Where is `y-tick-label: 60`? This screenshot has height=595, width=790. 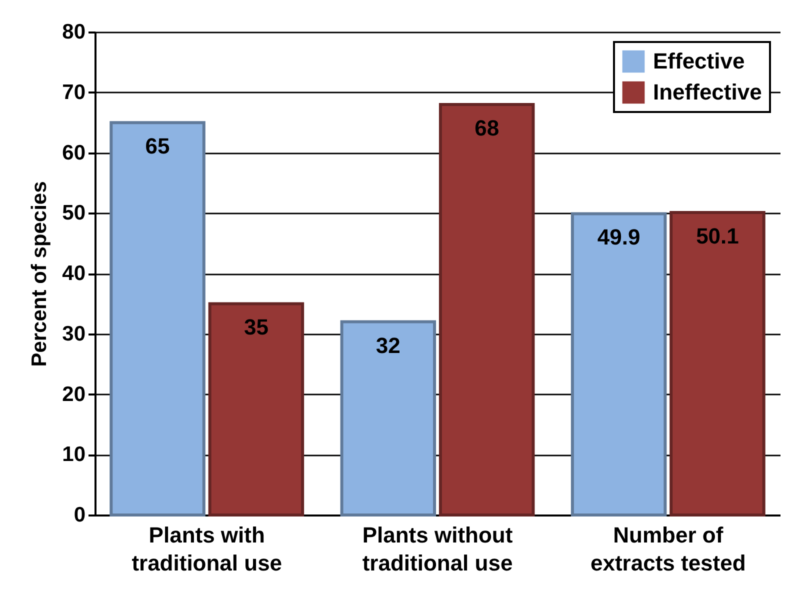 y-tick-label: 60 is located at coordinates (74, 152).